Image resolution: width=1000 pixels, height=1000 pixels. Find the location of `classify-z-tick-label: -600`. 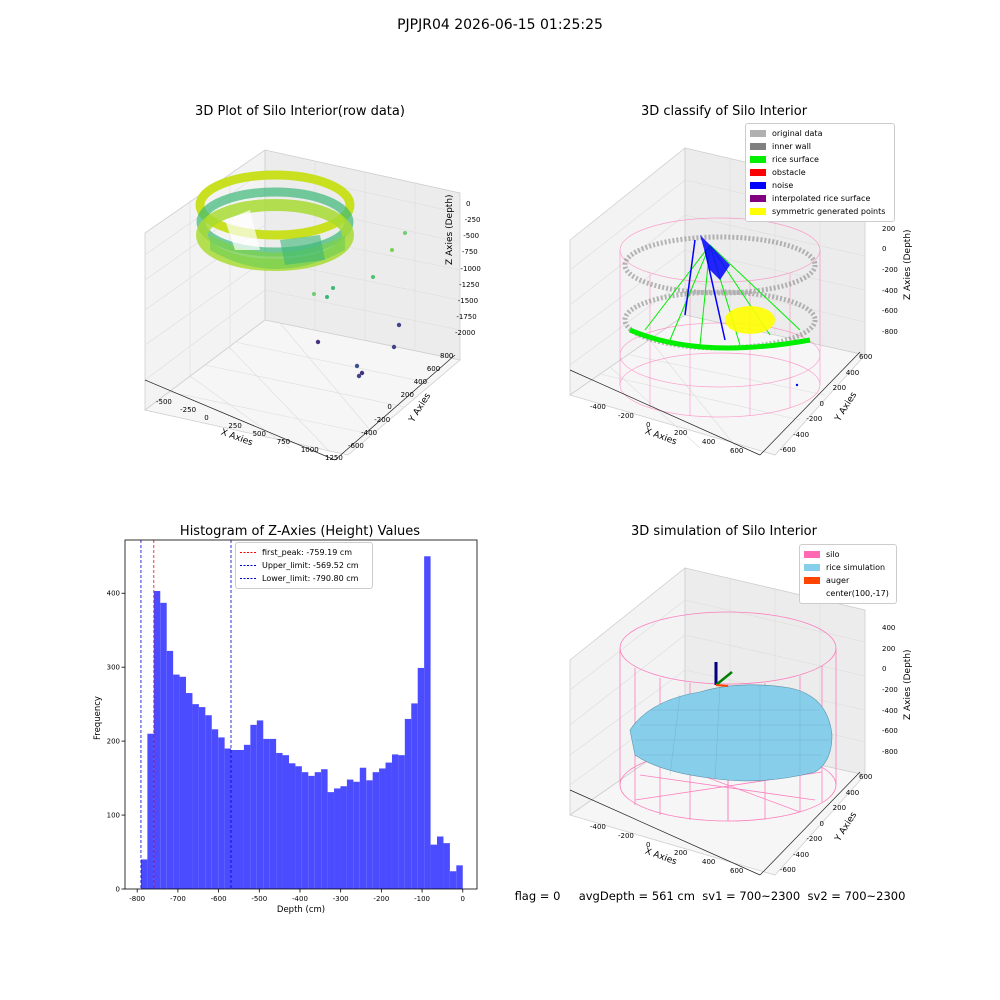

classify-z-tick-label: -600 is located at coordinates (890, 311).